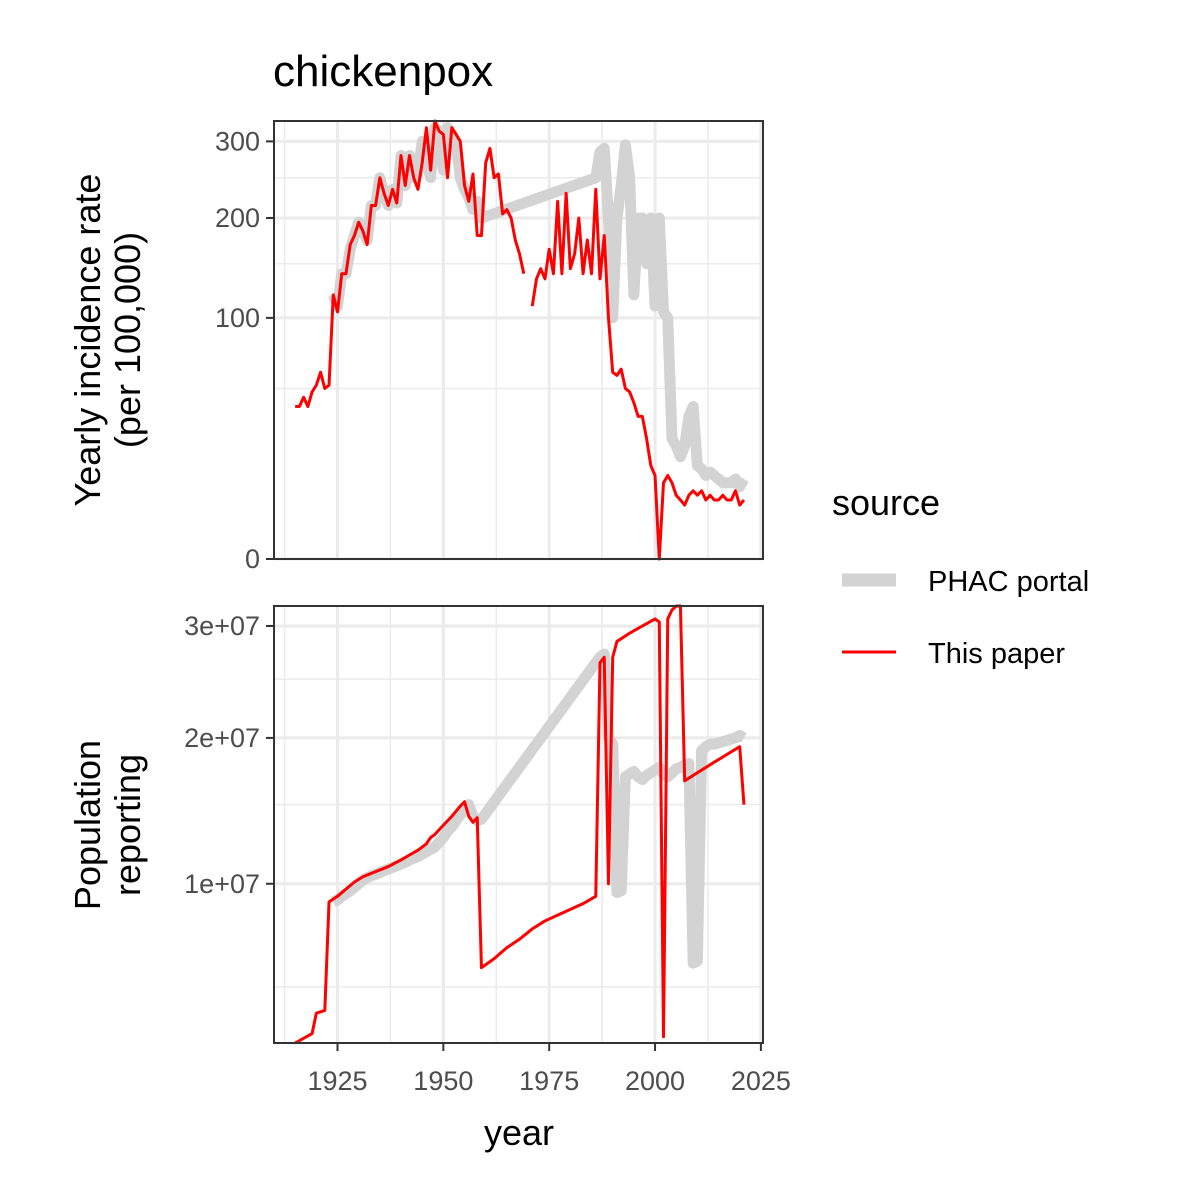  Describe the element at coordinates (127, 825) in the screenshot. I see `y-axis-title-line: reporting` at that location.